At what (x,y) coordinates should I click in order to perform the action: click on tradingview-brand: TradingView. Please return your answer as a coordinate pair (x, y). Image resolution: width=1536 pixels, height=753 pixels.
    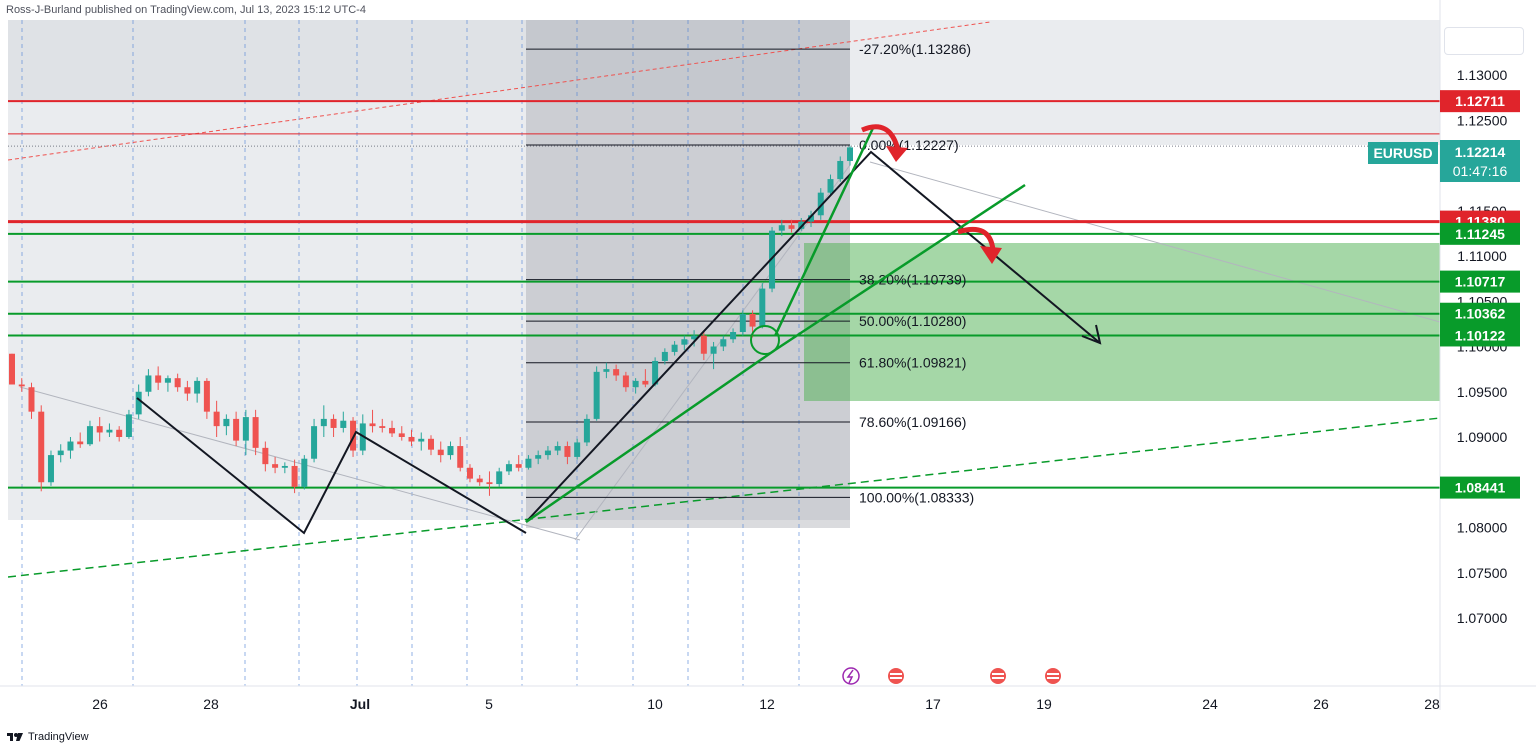
    Looking at the image, I should click on (47, 737).